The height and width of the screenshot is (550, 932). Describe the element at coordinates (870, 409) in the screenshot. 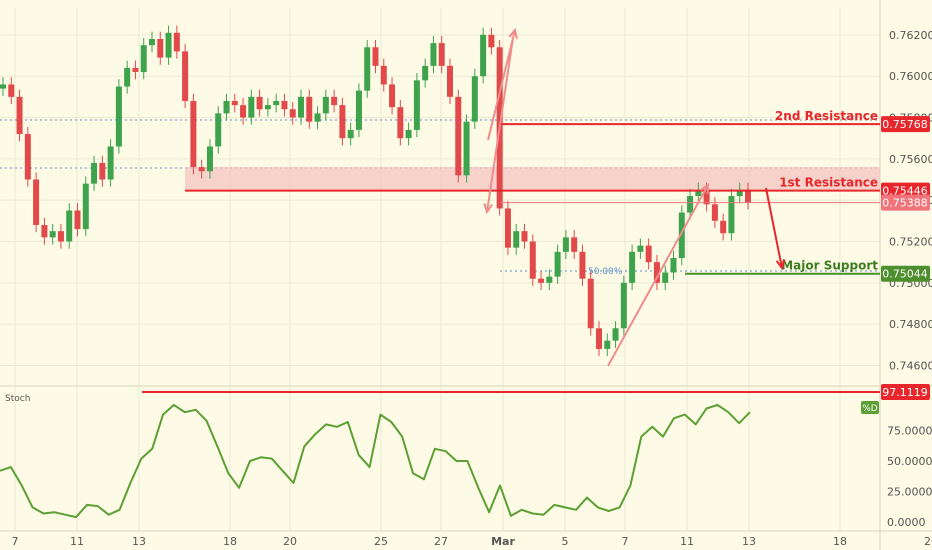

I see `stoch-d-badge-text: %D` at that location.